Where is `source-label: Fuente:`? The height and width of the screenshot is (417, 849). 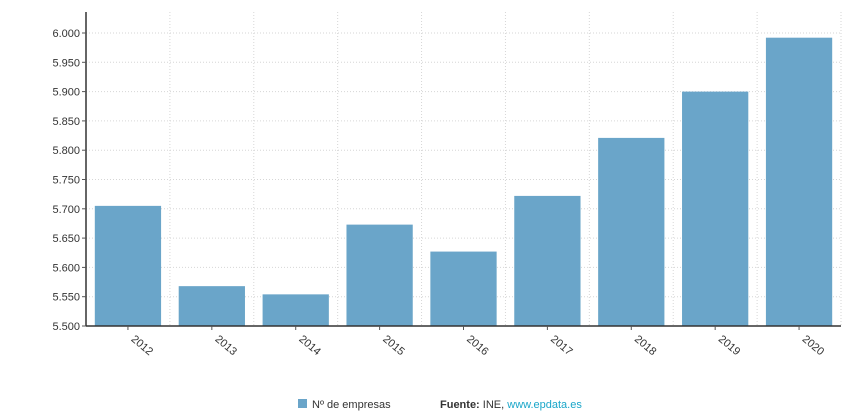 source-label: Fuente: is located at coordinates (460, 405).